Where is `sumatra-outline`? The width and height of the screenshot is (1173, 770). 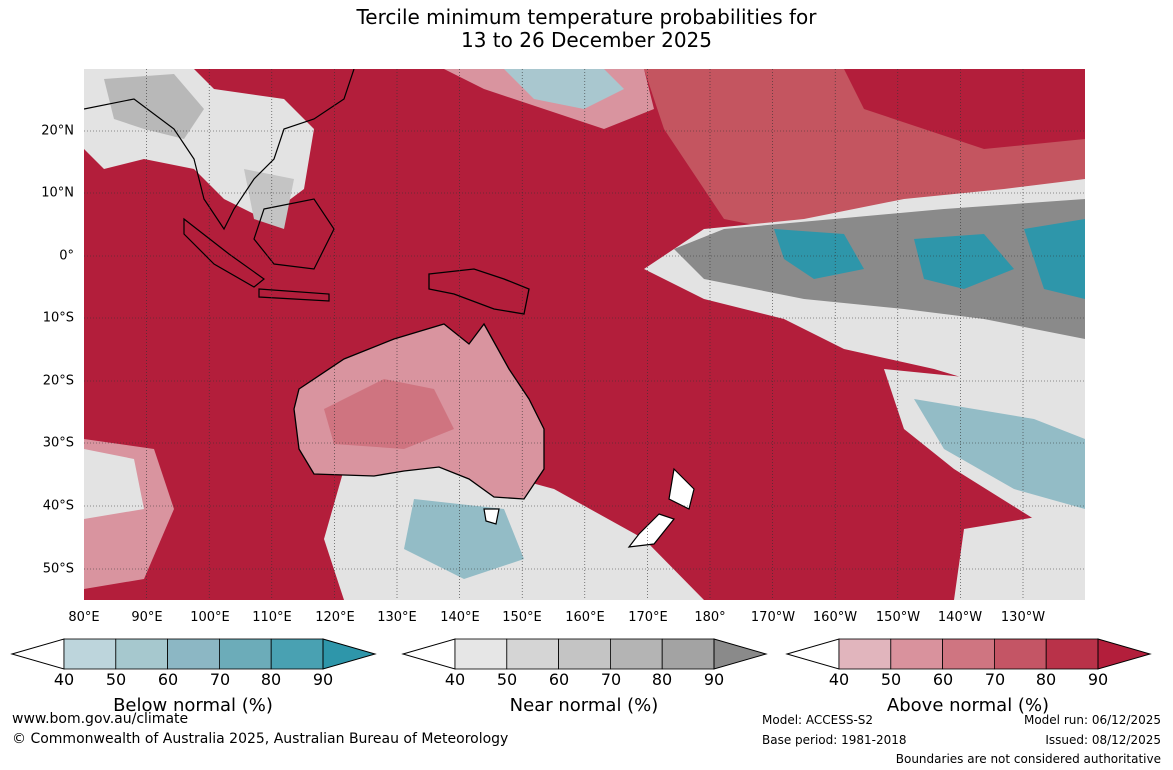 sumatra-outline is located at coordinates (224, 252).